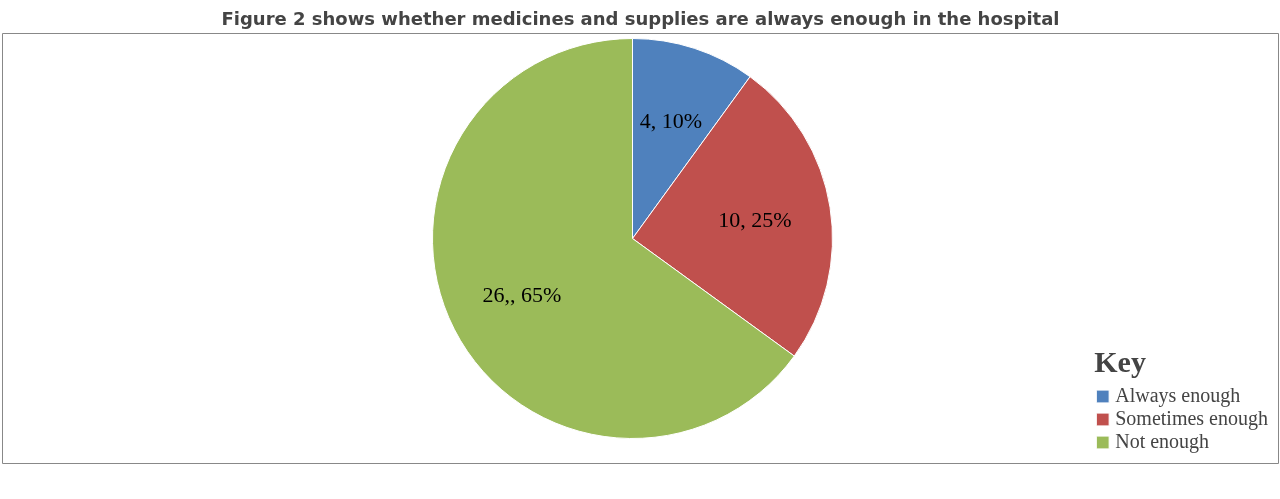 This screenshot has width=1280, height=499. What do you see at coordinates (755, 219) in the screenshot?
I see `data-label: 10, 25%` at bounding box center [755, 219].